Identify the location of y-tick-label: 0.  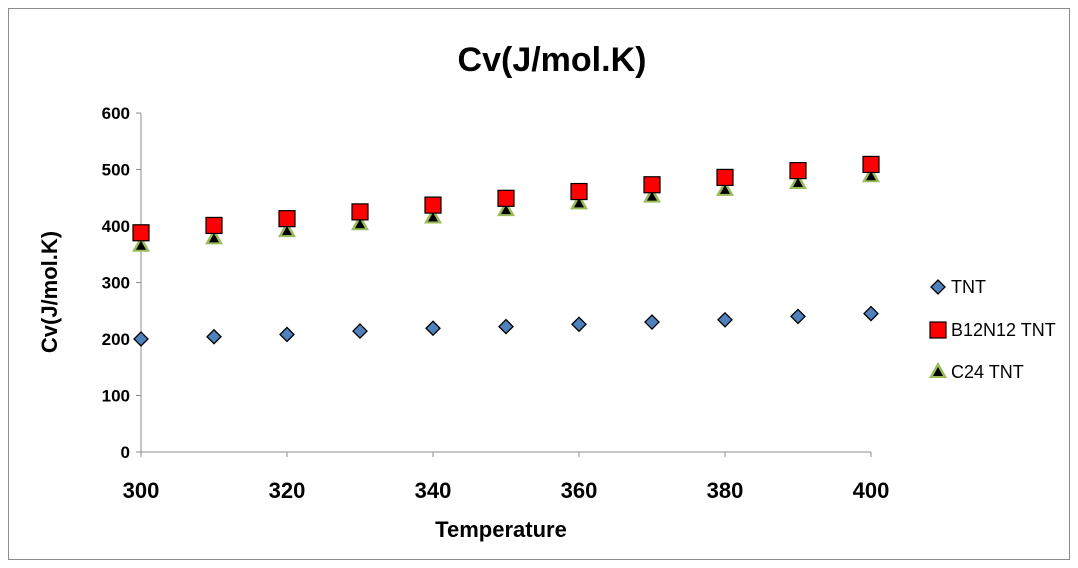
(125, 452).